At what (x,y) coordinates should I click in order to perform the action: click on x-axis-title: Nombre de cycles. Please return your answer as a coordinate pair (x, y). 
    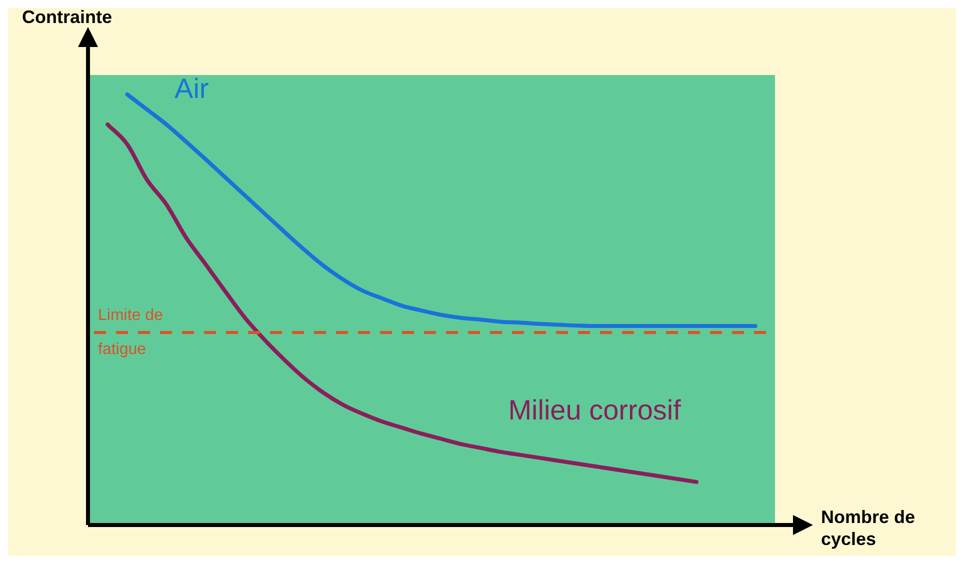
    Looking at the image, I should click on (868, 527).